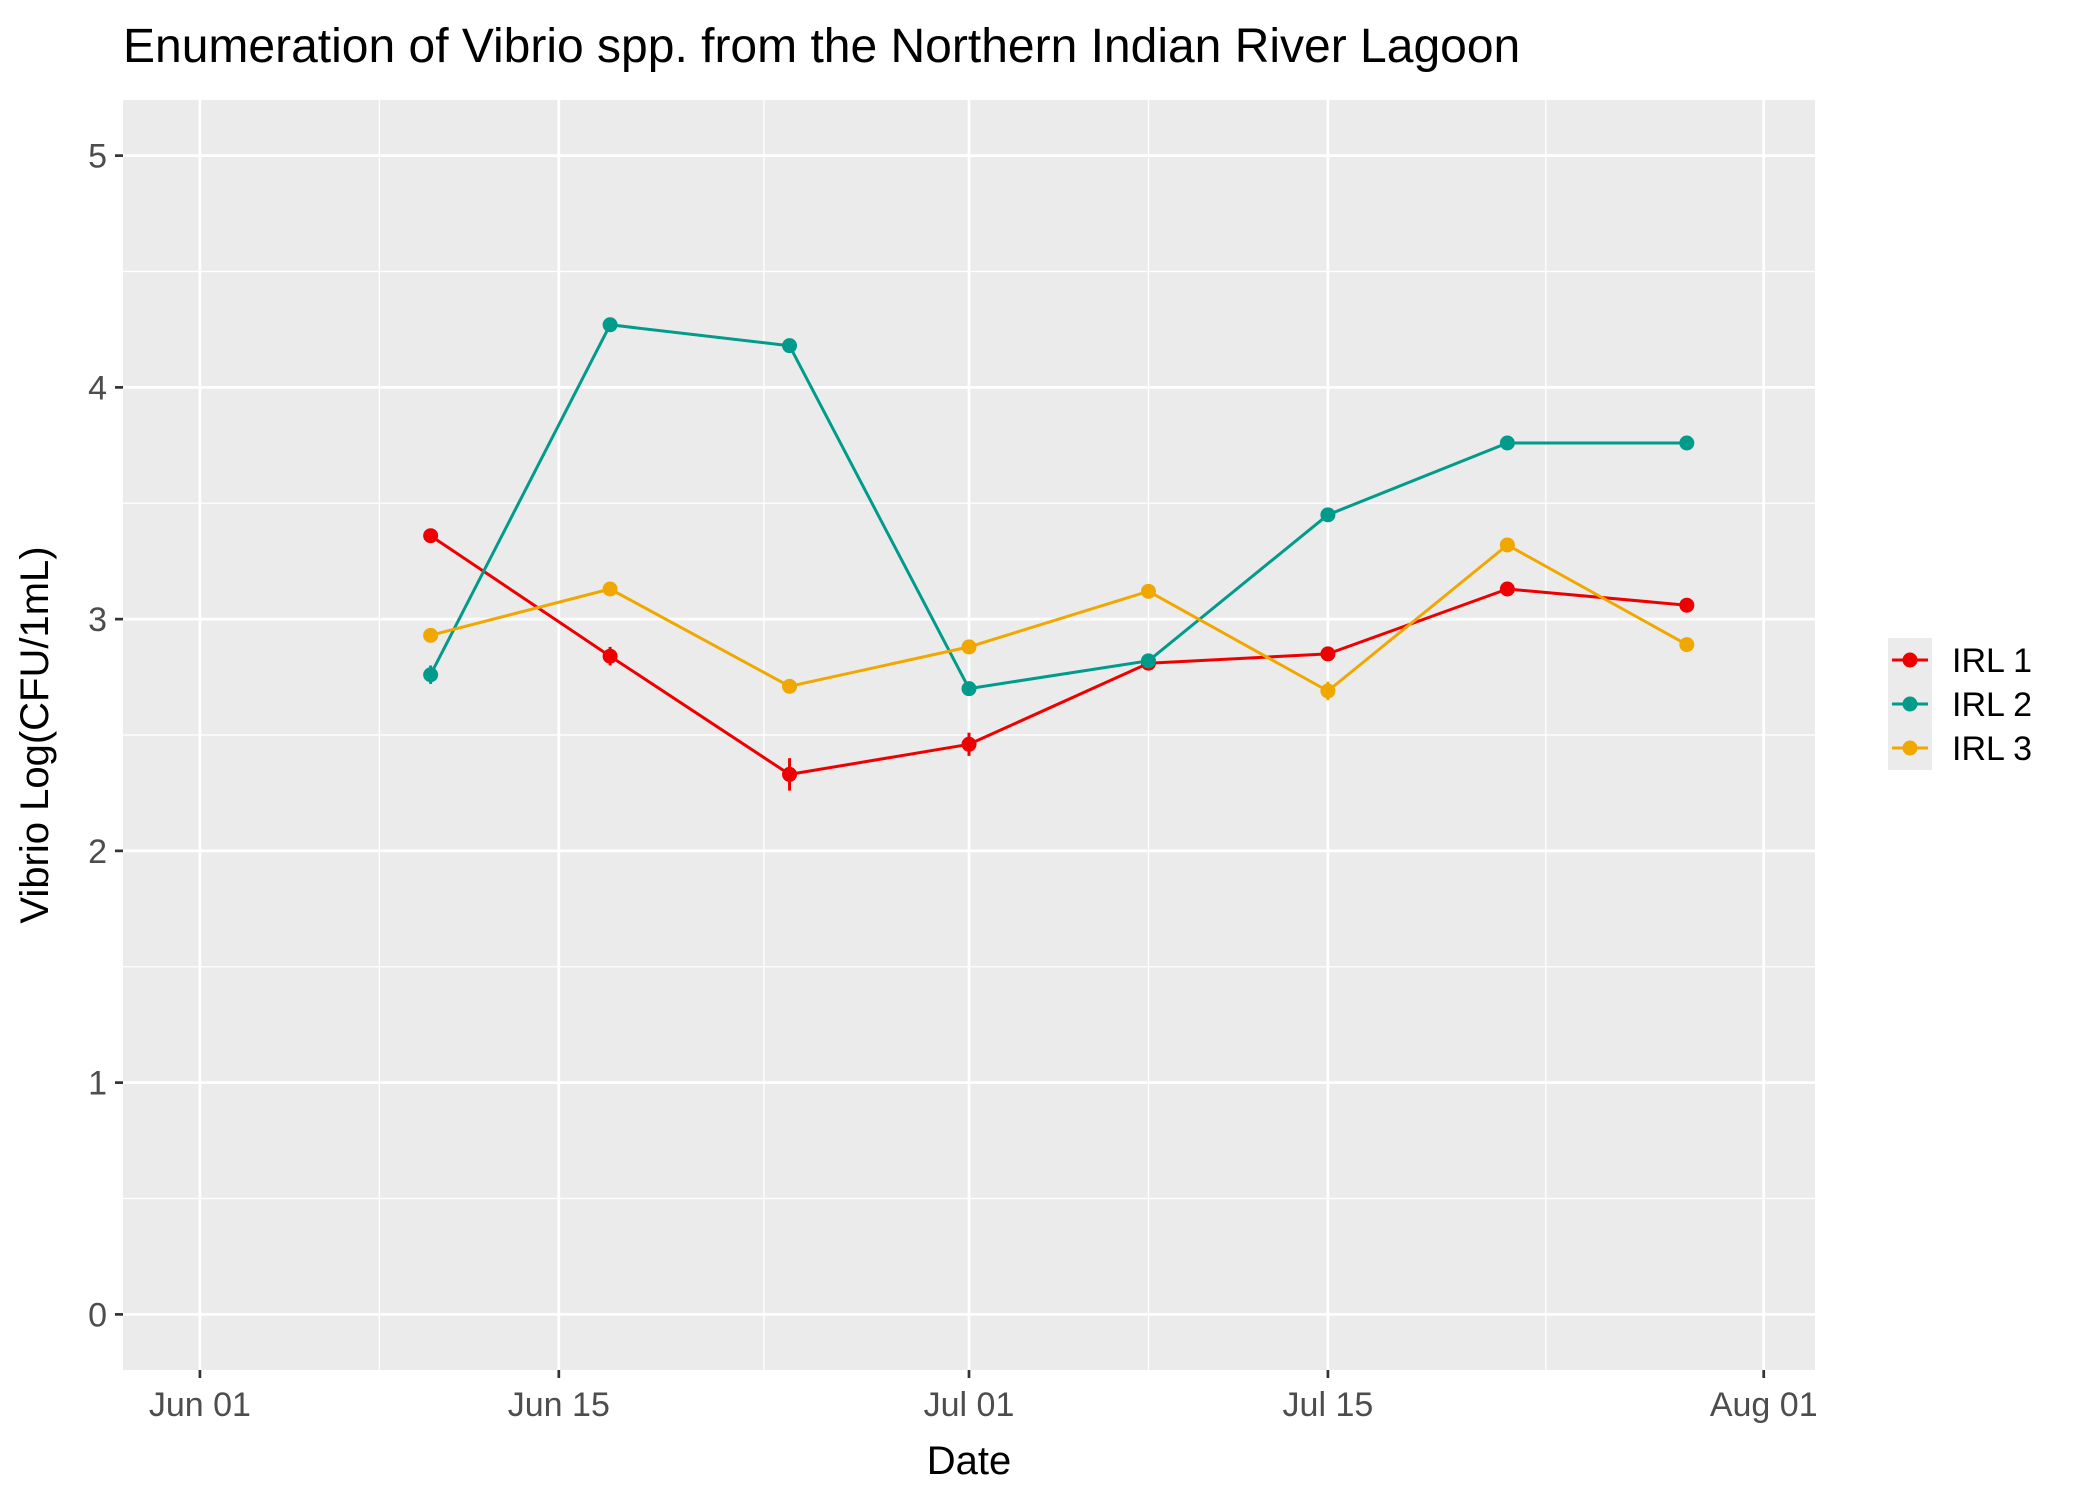 The height and width of the screenshot is (1500, 2100). What do you see at coordinates (97, 620) in the screenshot?
I see `y-tick-label: 3` at bounding box center [97, 620].